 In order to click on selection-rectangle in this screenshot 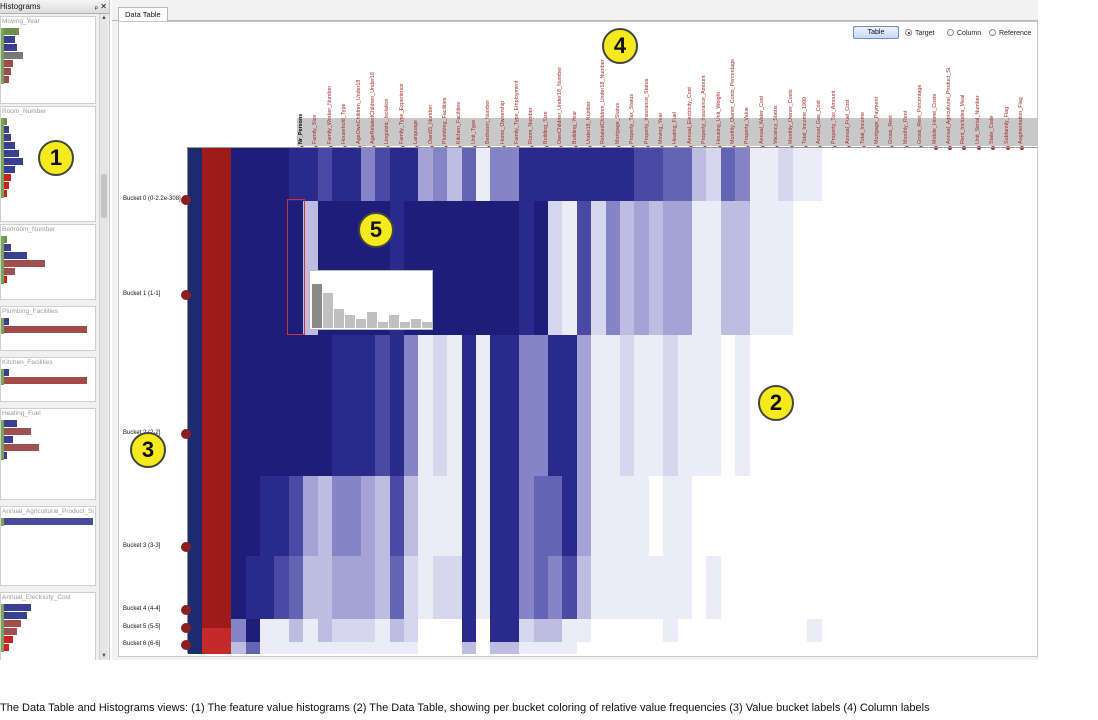, I will do `click(296, 267)`.